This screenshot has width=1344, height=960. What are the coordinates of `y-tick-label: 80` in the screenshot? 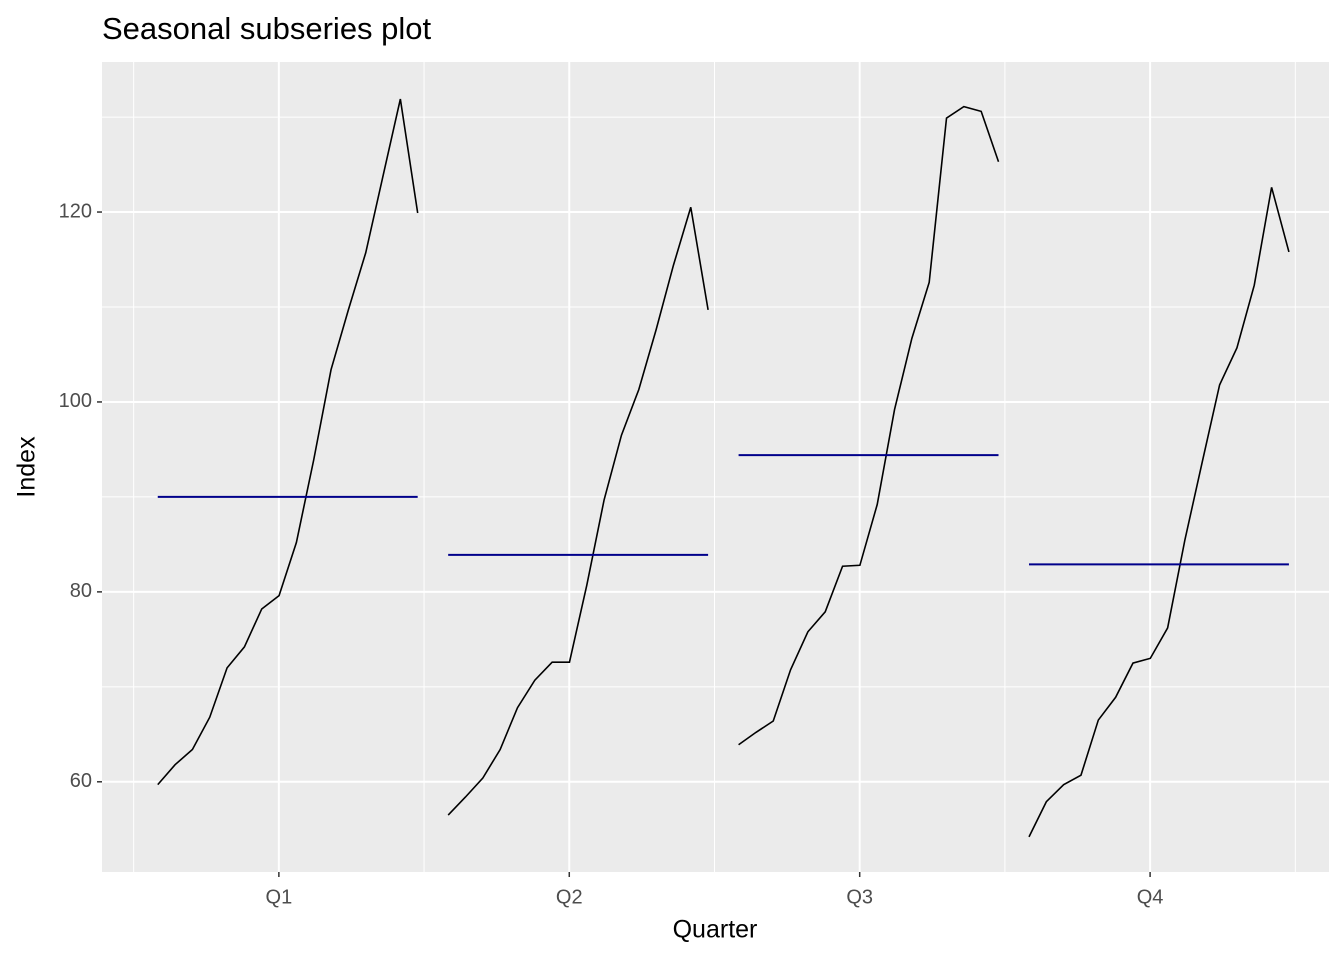 It's located at (81, 591).